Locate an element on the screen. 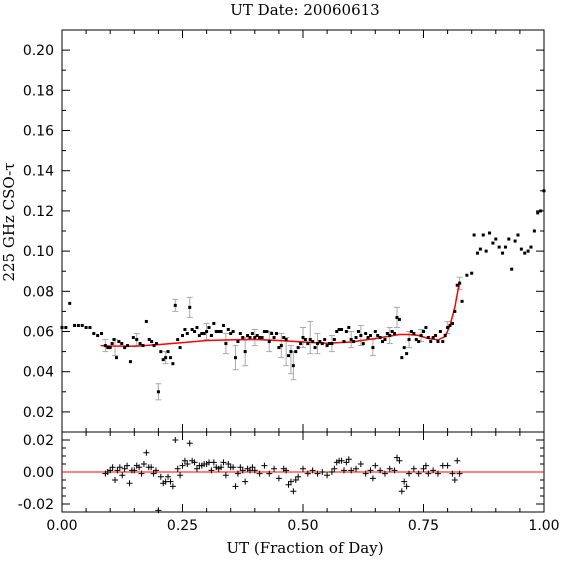 Image resolution: width=574 pixels, height=574 pixels. x-tick-label: 1.00 is located at coordinates (543, 526).